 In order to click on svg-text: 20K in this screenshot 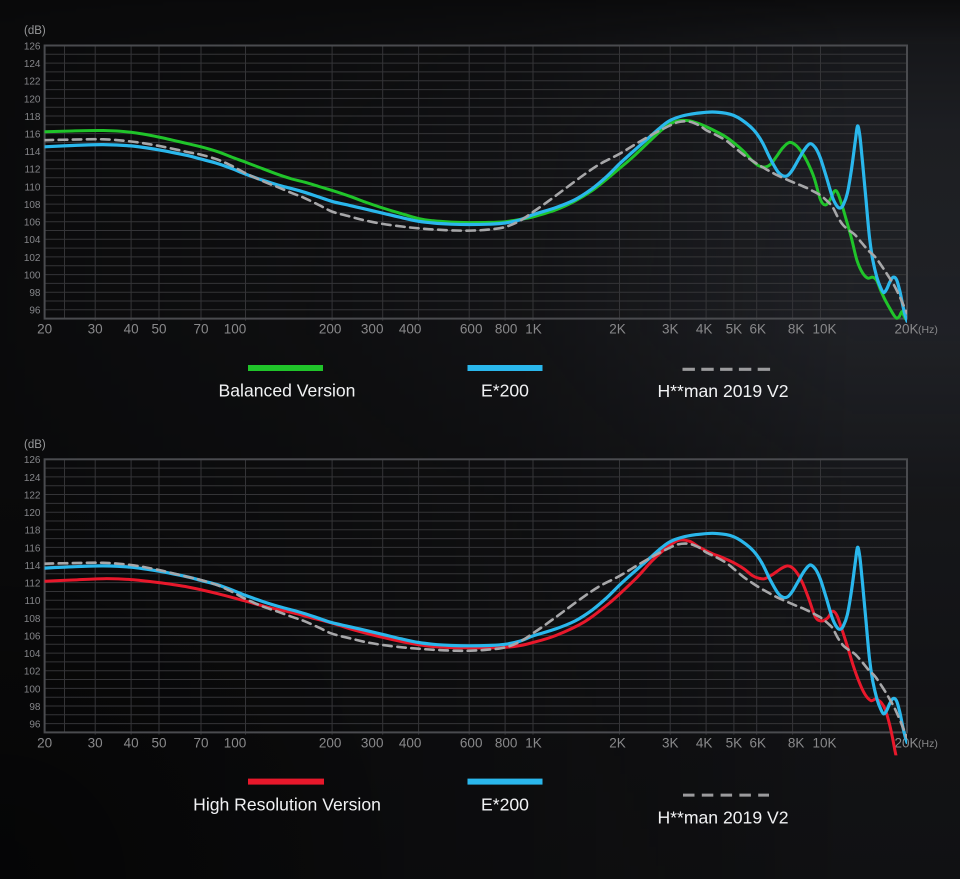, I will do `click(906, 329)`.